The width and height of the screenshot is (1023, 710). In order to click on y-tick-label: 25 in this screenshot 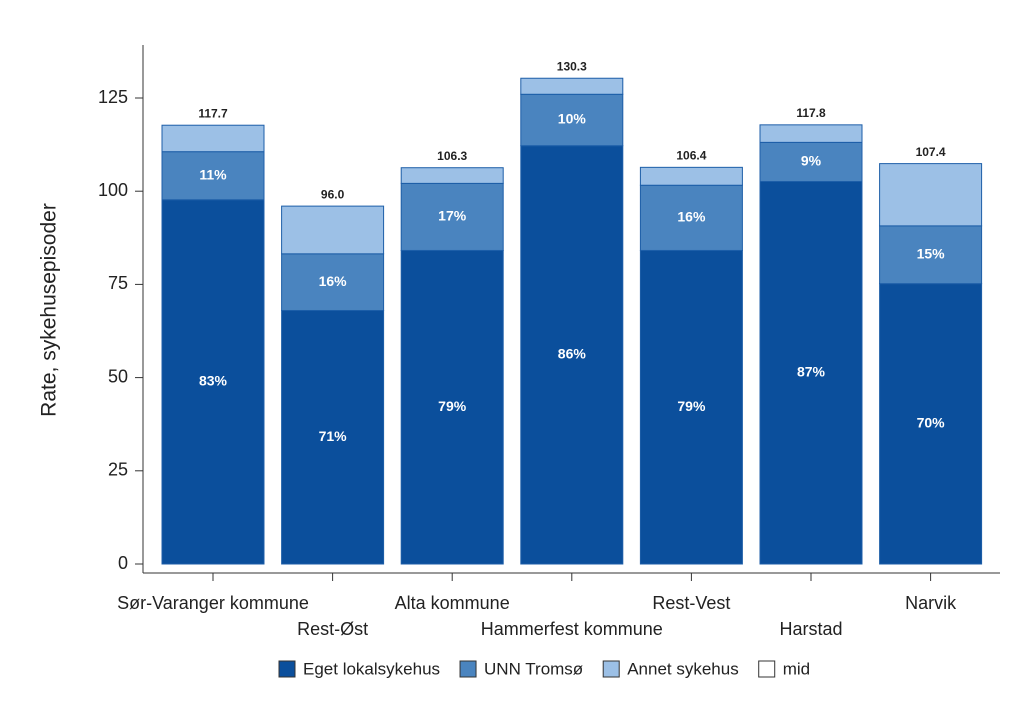, I will do `click(118, 470)`.